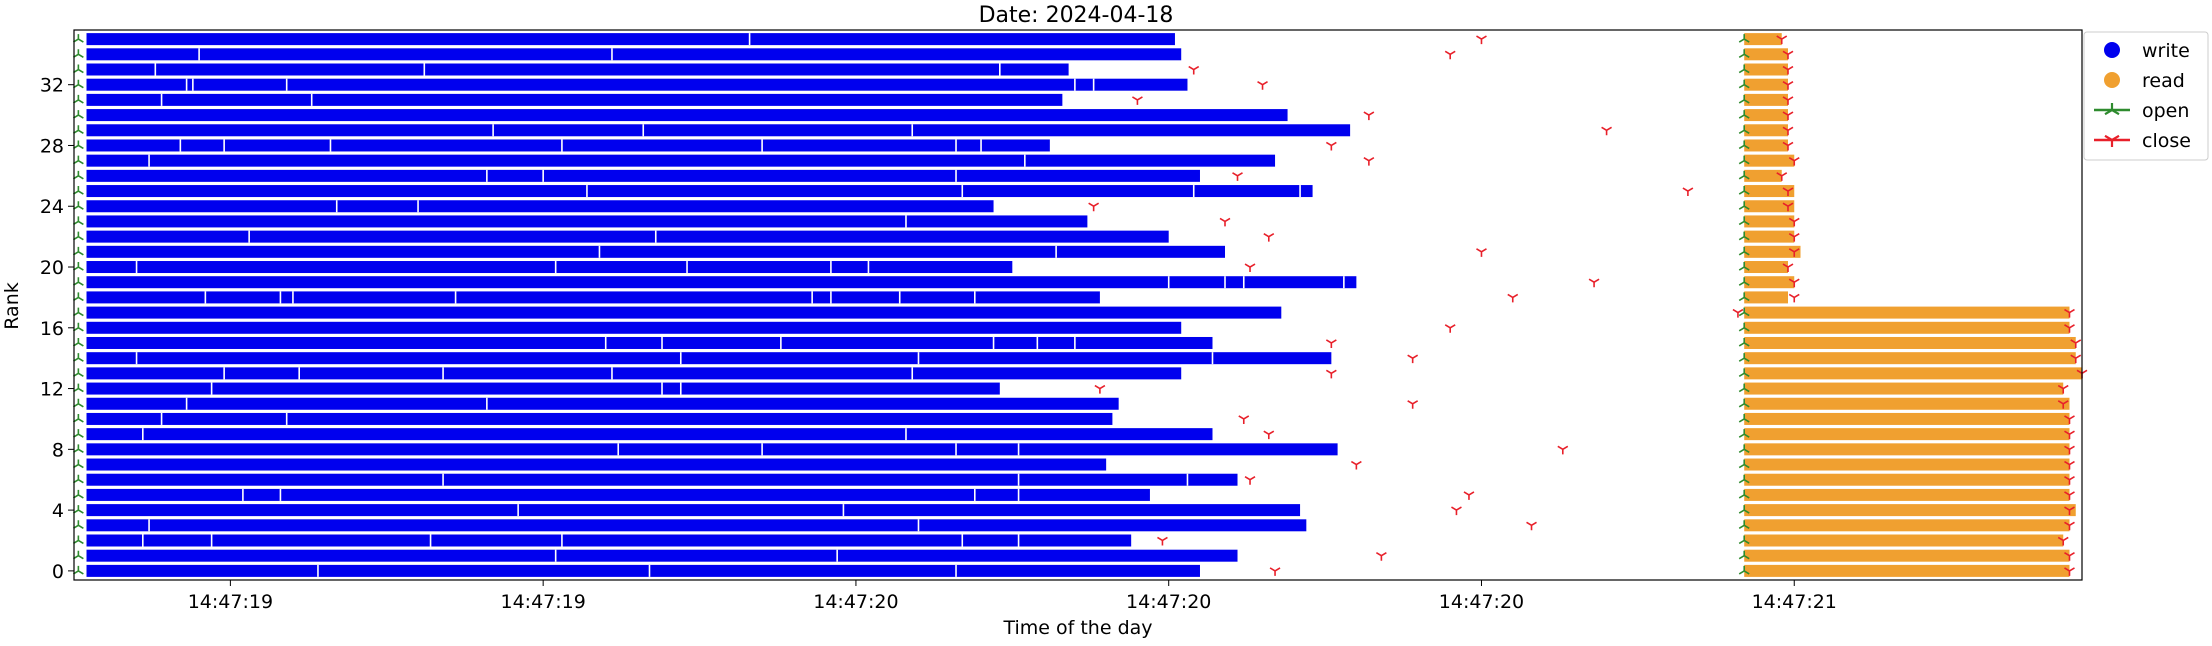 This screenshot has height=646, width=2212. I want to click on legend-item-close: close, so click(2142, 141).